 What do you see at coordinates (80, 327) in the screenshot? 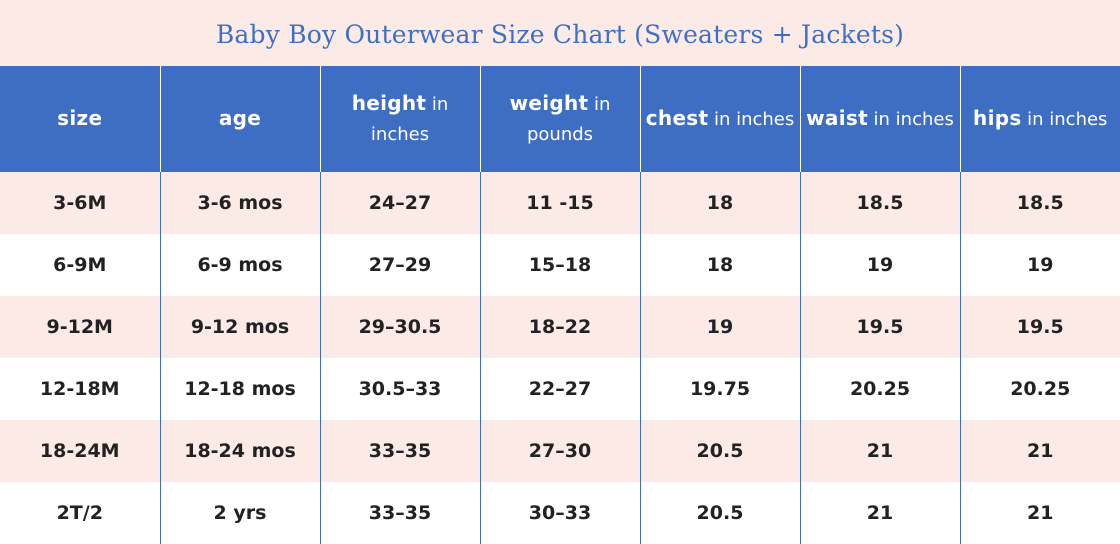
I see `cell-size: 9-12M` at bounding box center [80, 327].